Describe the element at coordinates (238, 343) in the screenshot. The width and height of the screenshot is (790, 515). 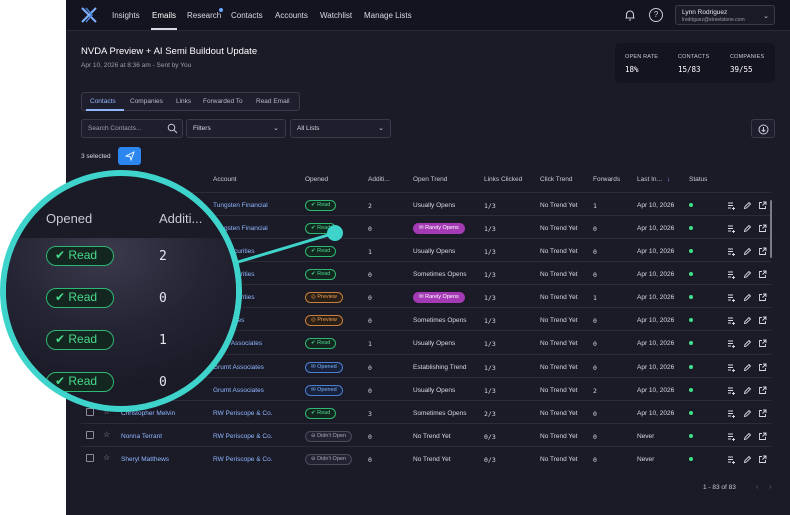
I see `account-link: Grunt Associates` at that location.